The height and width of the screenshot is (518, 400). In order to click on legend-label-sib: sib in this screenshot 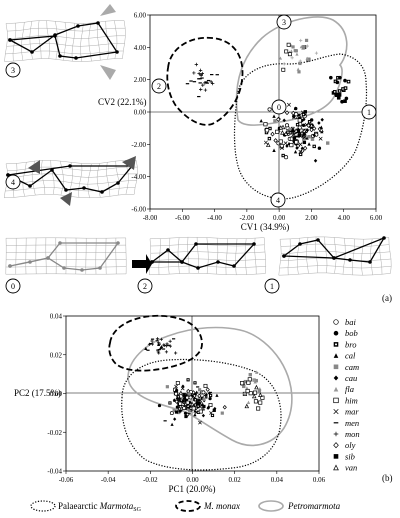, I will do `click(350, 456)`.